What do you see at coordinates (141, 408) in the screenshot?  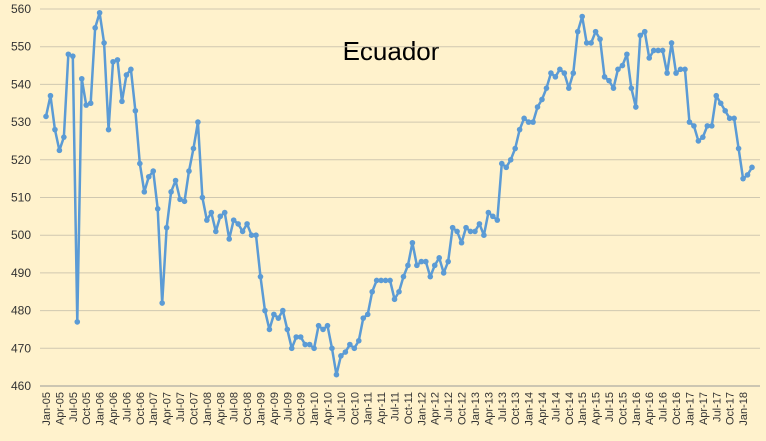 I see `x-tick-label: Oct-06` at bounding box center [141, 408].